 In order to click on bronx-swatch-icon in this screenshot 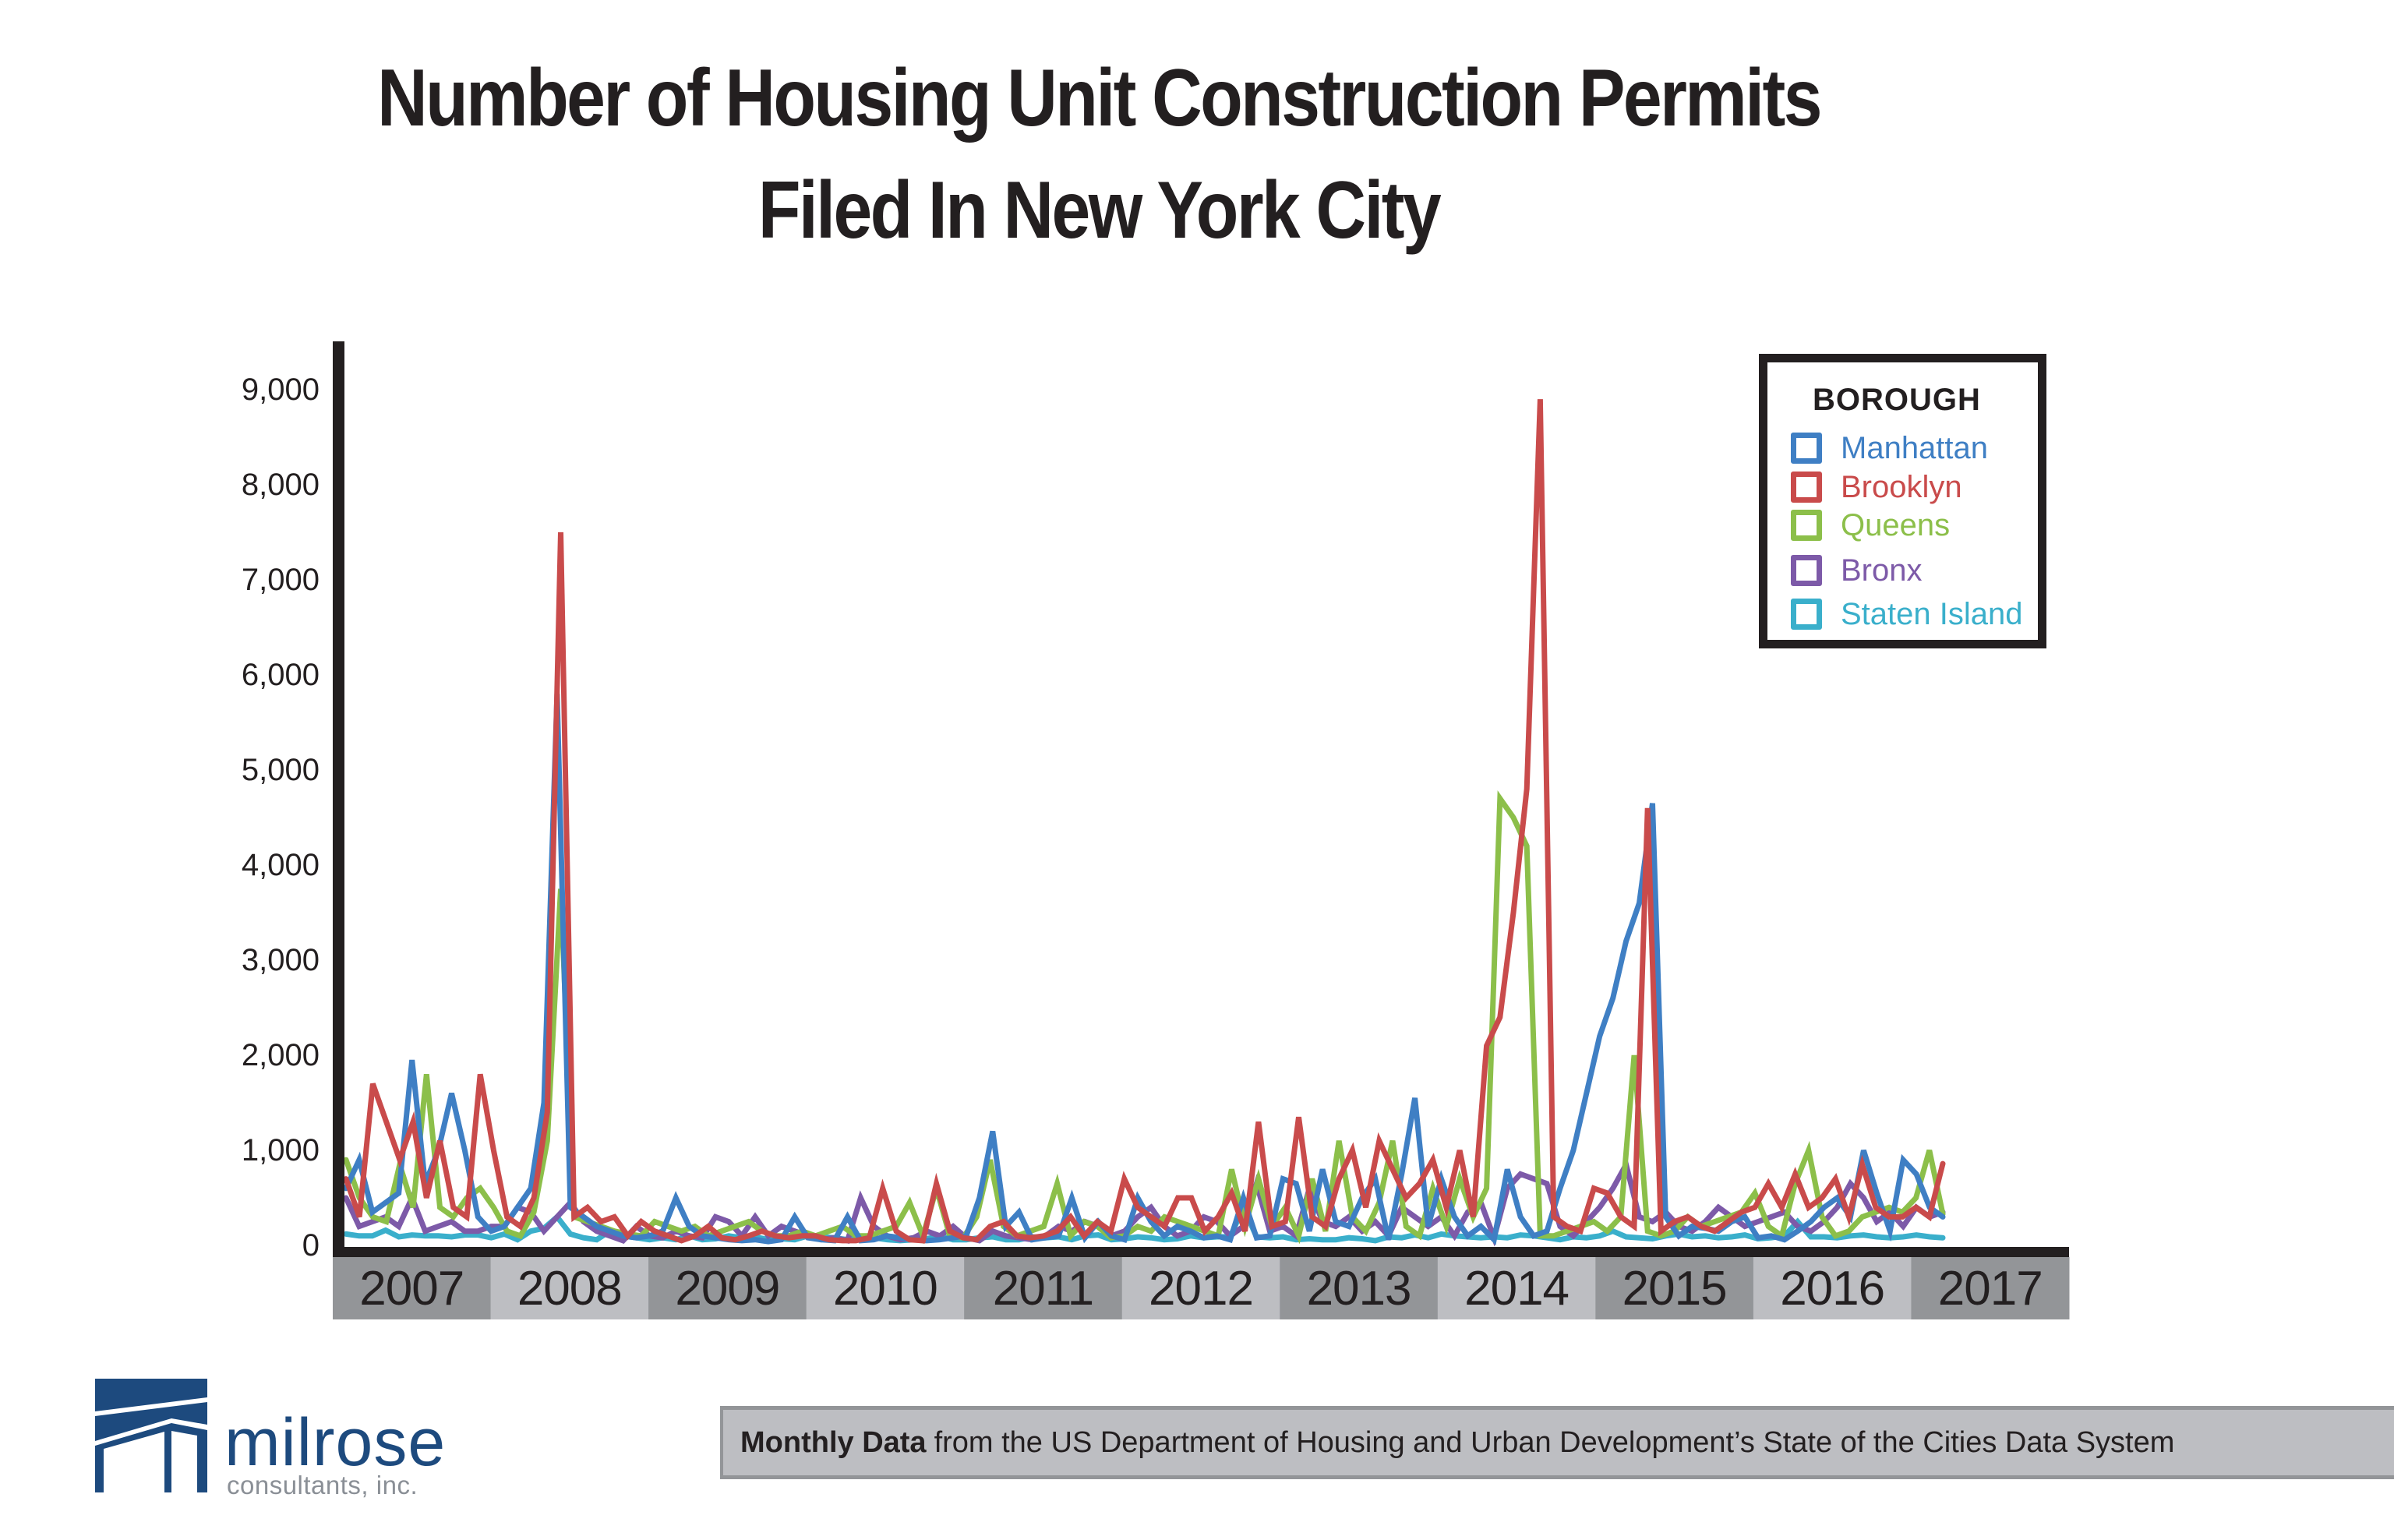, I will do `click(1806, 570)`.